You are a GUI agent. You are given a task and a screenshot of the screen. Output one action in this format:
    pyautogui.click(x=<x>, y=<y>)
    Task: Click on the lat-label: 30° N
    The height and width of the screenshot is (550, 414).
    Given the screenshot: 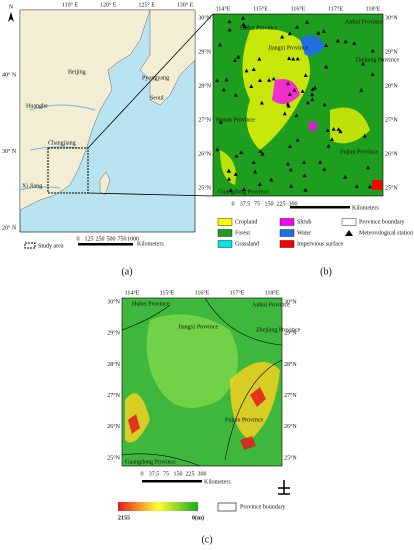 What is the action you would take?
    pyautogui.click(x=9, y=151)
    